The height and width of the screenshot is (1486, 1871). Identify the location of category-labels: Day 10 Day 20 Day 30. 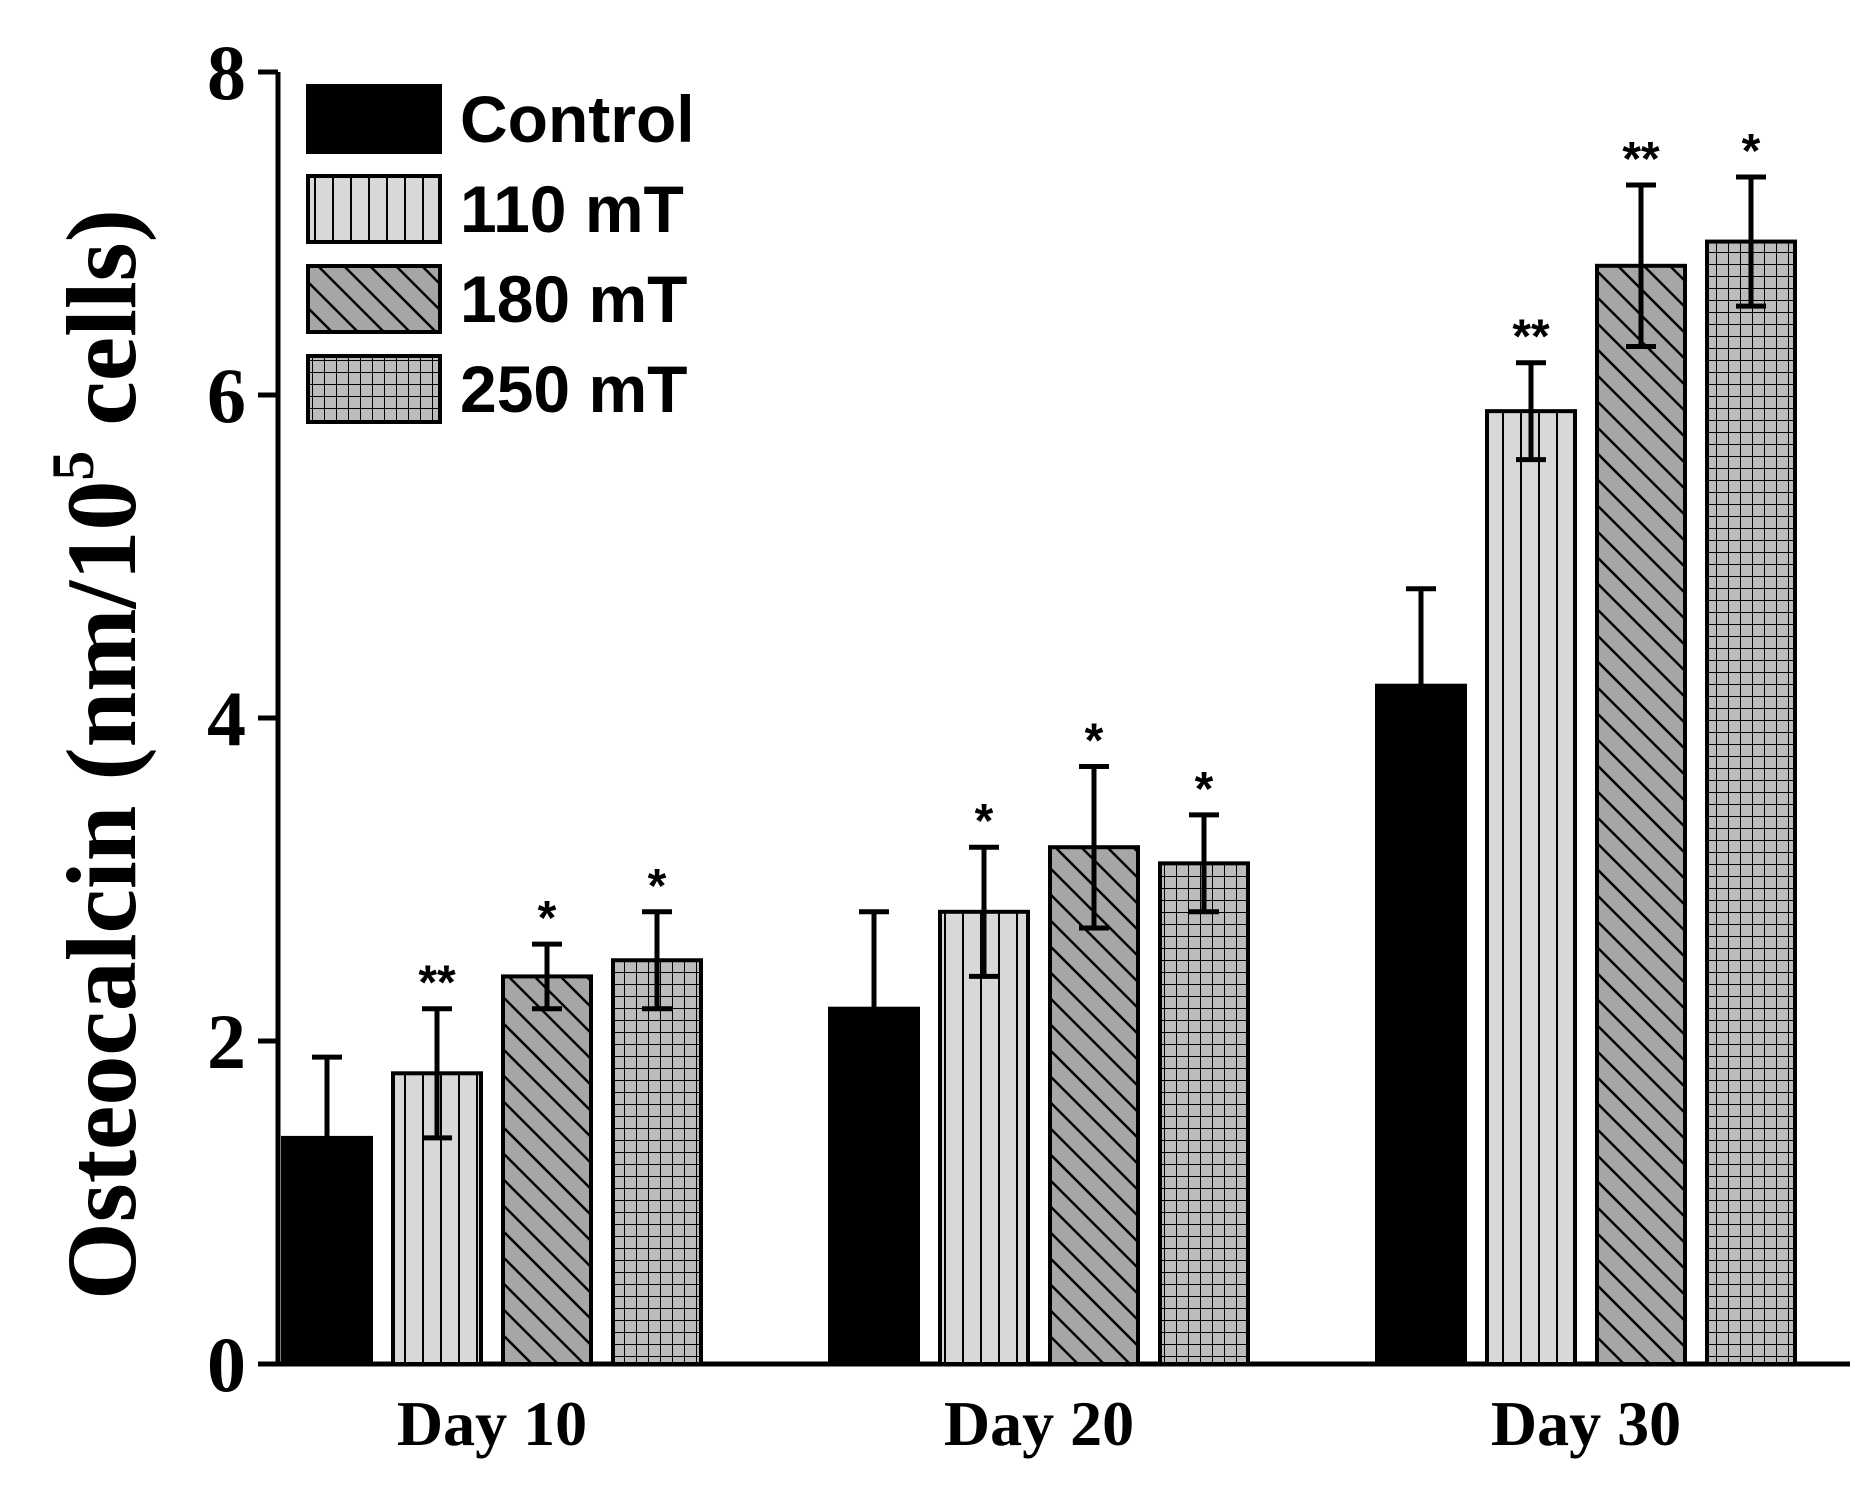
(1039, 1423).